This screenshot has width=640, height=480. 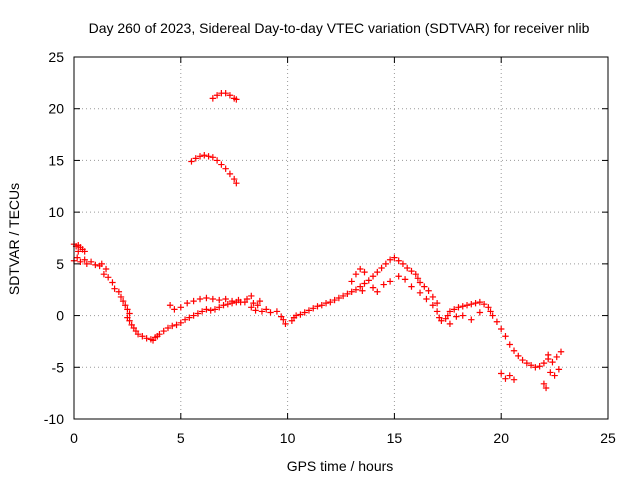 What do you see at coordinates (340, 466) in the screenshot?
I see `x-axis-label: GPS time / hours` at bounding box center [340, 466].